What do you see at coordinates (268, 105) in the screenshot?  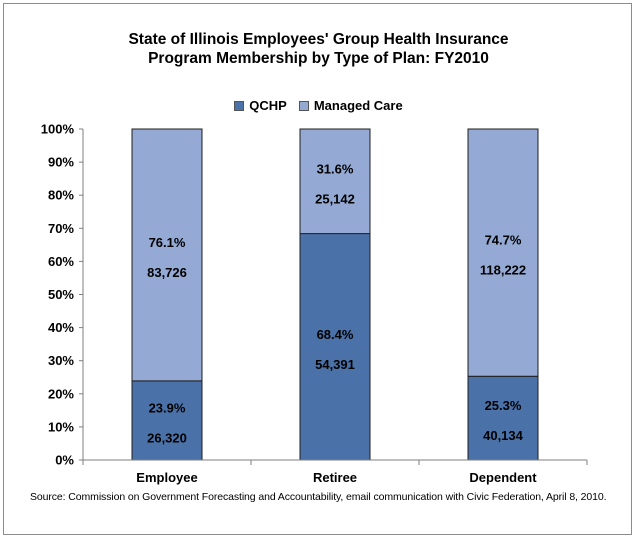 I see `legend-label-qchp: QCHP` at bounding box center [268, 105].